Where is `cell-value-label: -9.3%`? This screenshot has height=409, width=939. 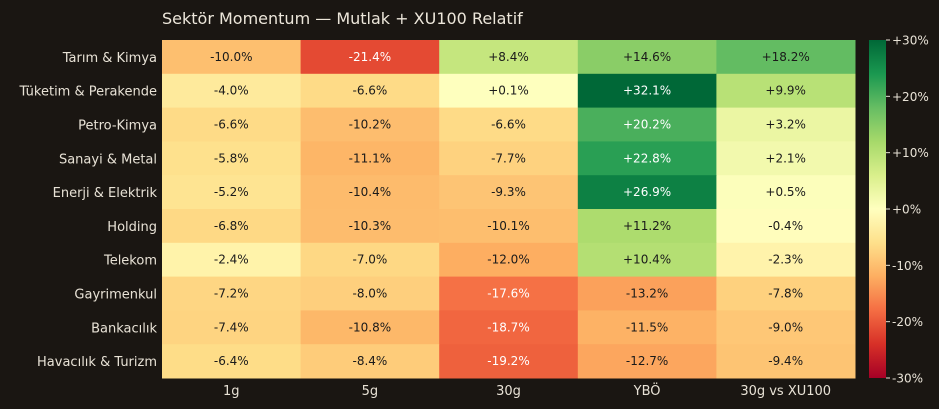
cell-value-label: -9.3% is located at coordinates (508, 192).